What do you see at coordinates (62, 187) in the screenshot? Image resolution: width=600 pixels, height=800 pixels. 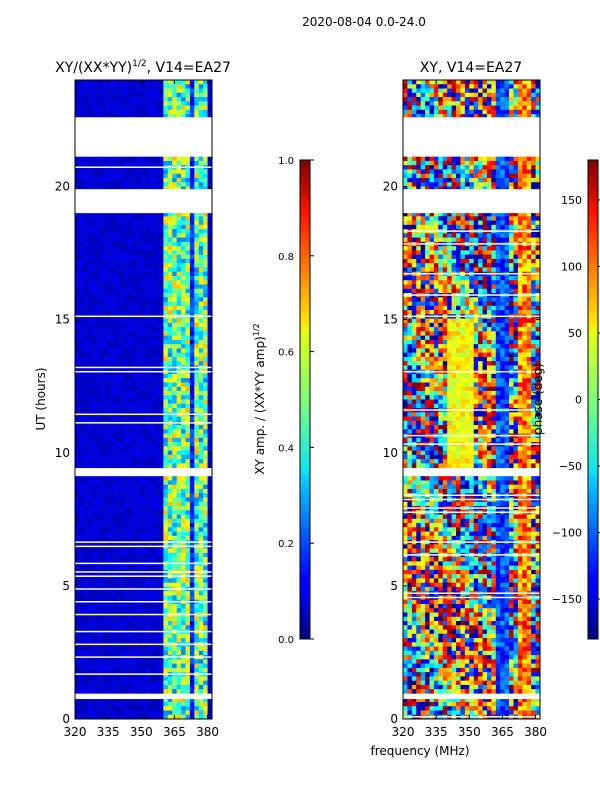 I see `y-tick-label: 20` at bounding box center [62, 187].